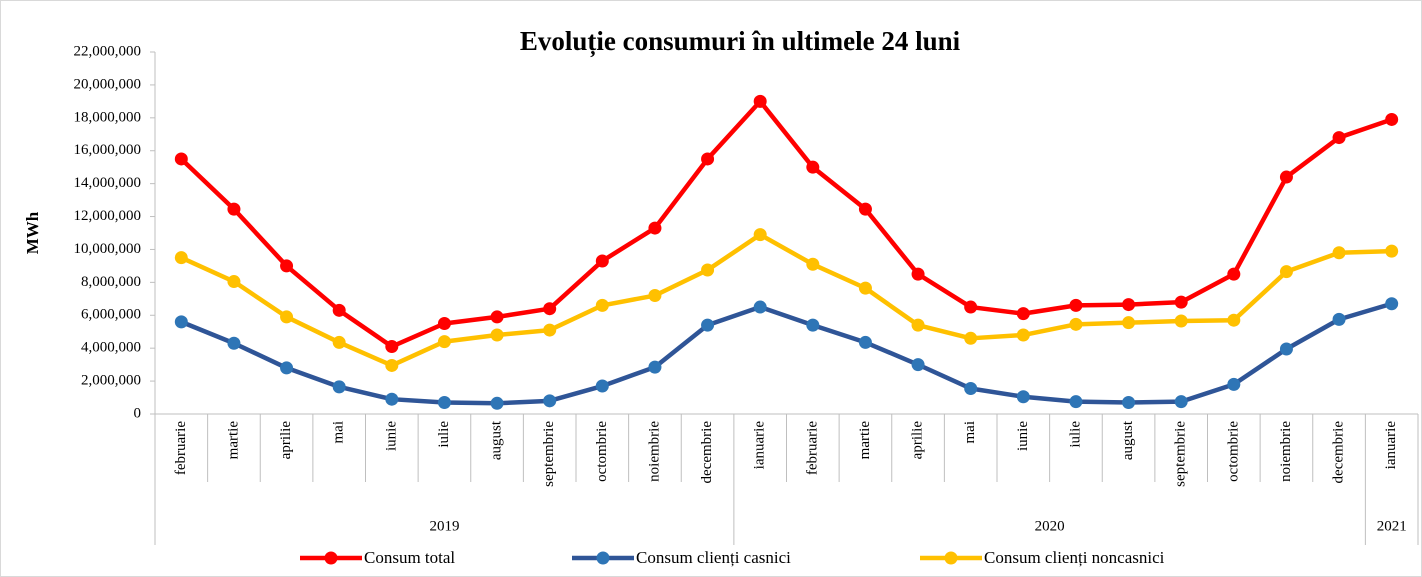  Describe the element at coordinates (108, 84) in the screenshot. I see `y-tick-label: 20,000,000` at that location.